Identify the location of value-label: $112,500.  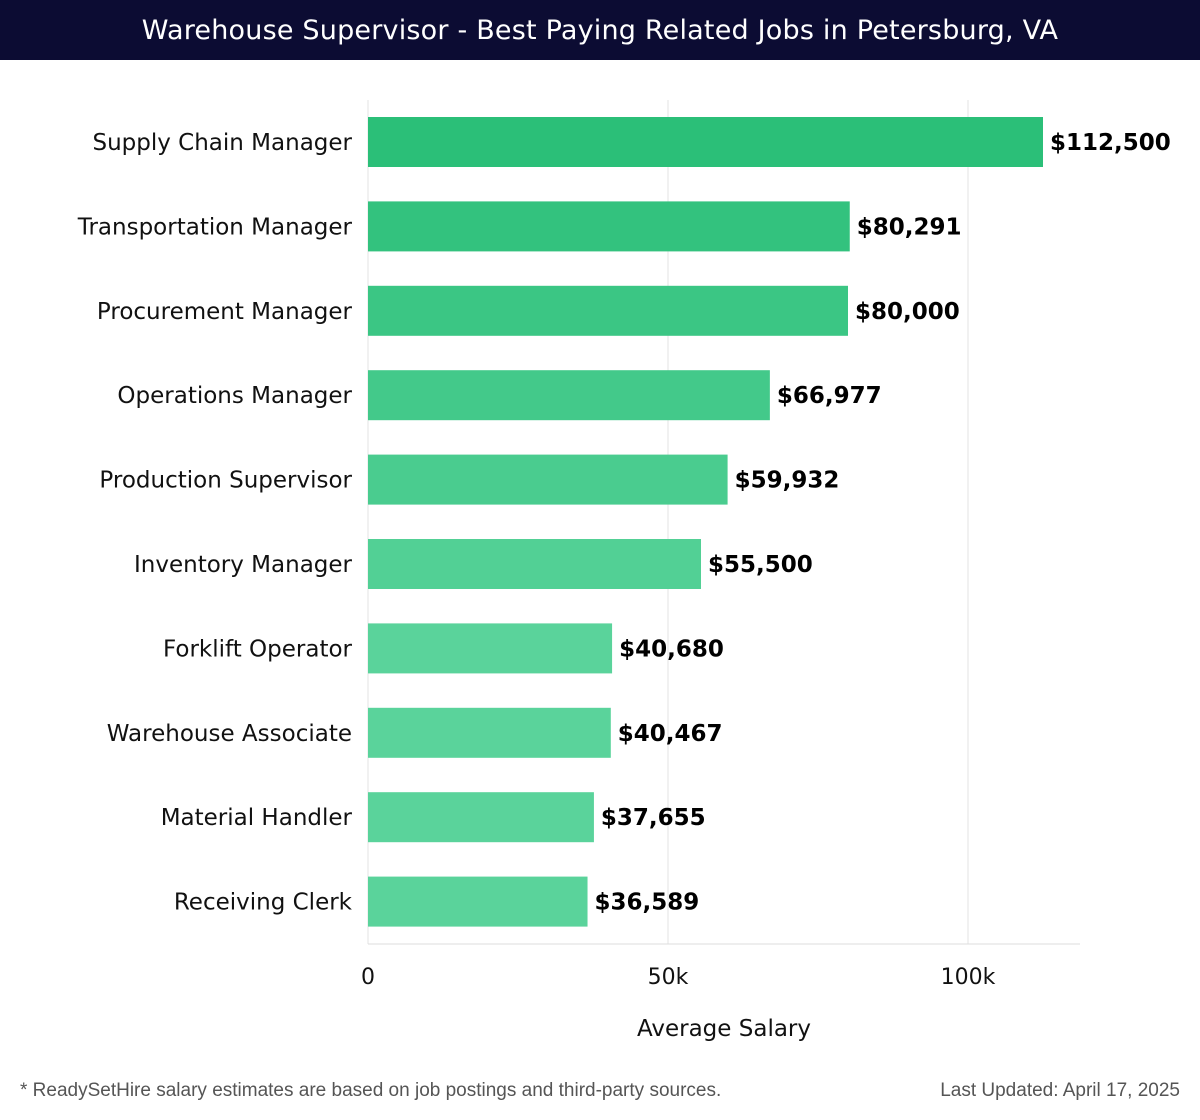
(1110, 143).